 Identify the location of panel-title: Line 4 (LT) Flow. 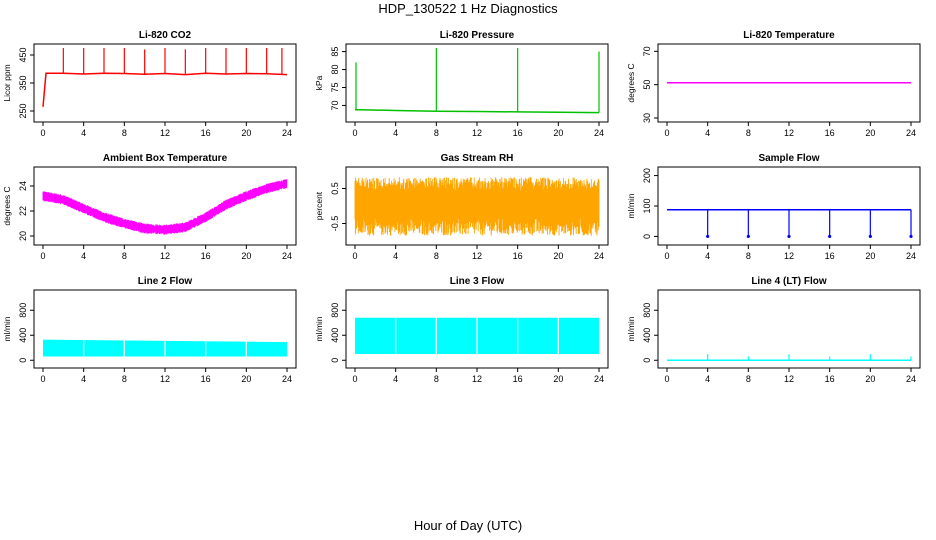
(789, 281).